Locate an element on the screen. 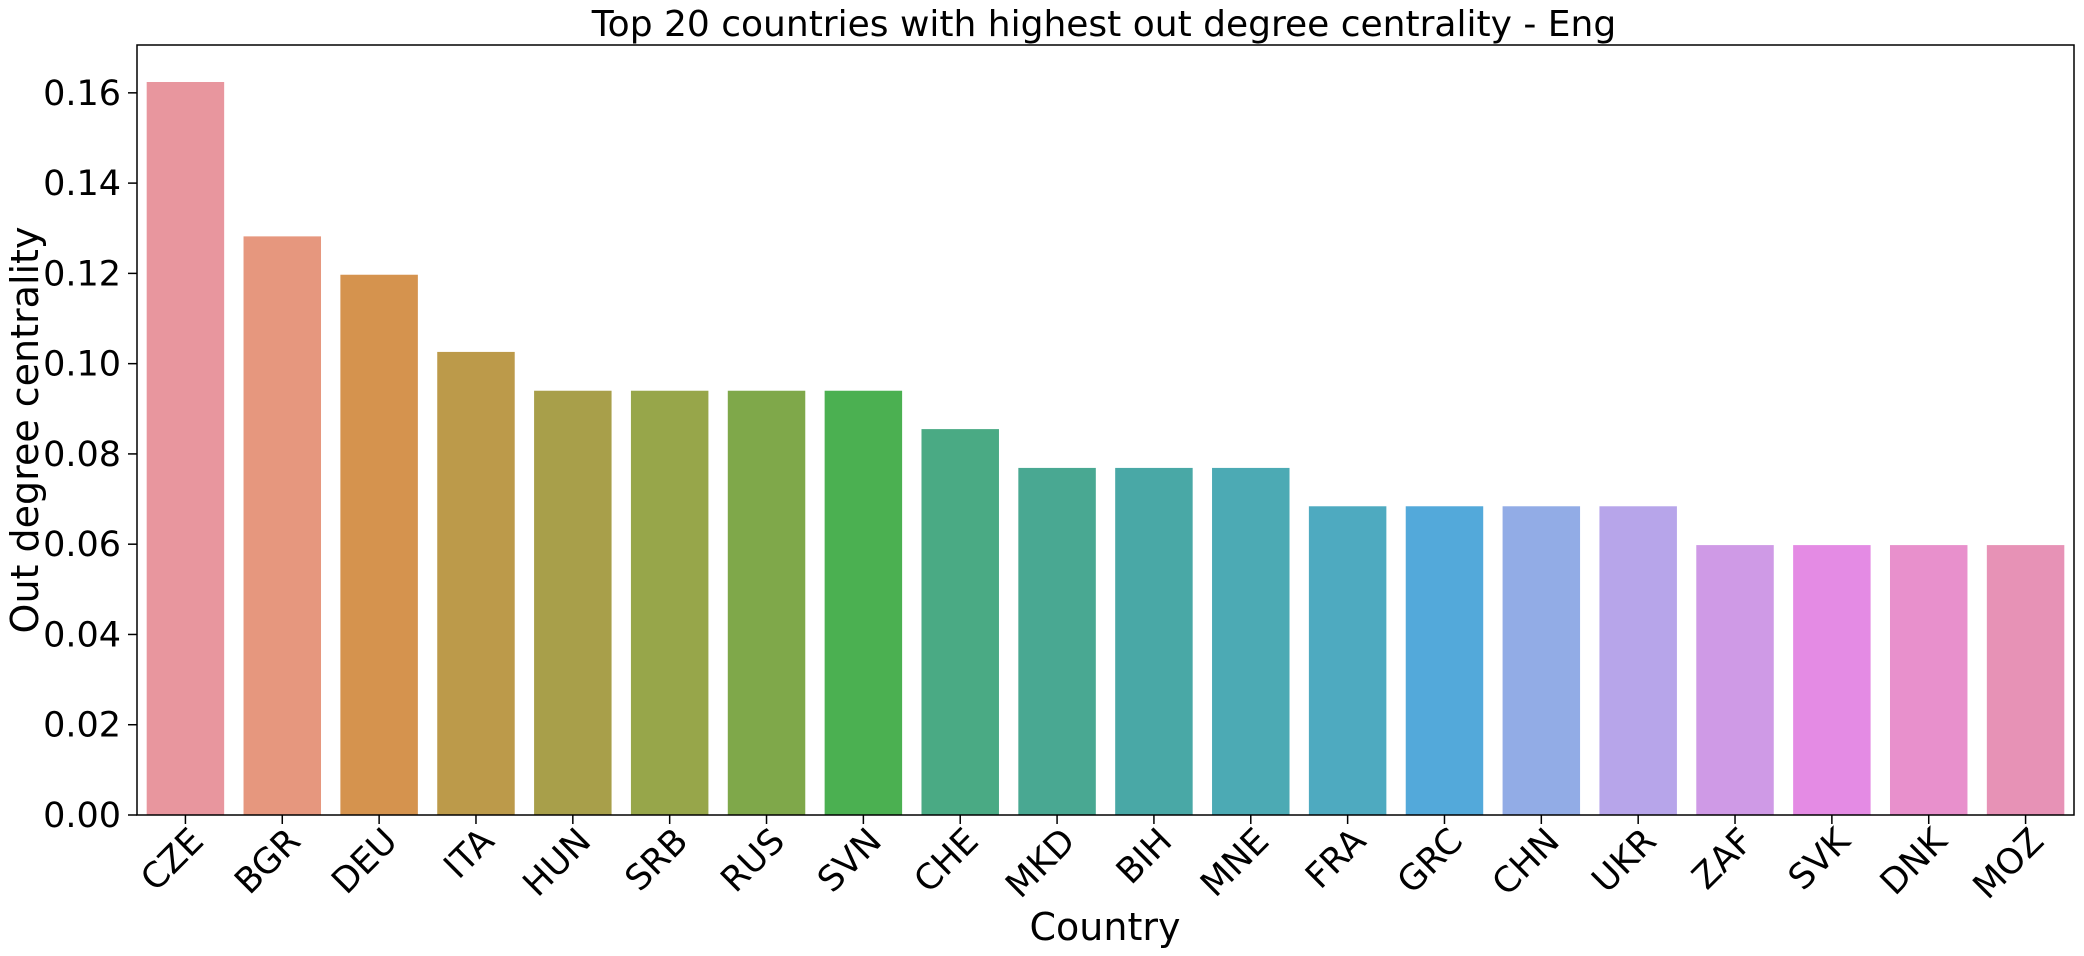  bar-chn is located at coordinates (1541, 660).